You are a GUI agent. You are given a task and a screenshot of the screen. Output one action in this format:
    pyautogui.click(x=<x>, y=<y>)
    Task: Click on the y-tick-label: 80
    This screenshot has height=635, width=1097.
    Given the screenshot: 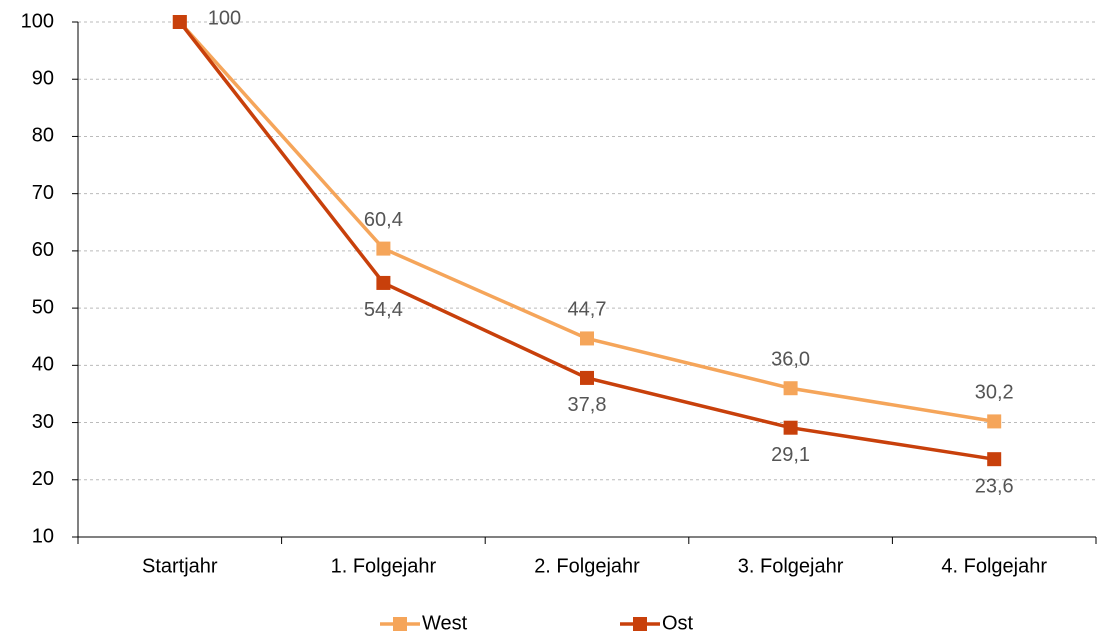 What is the action you would take?
    pyautogui.click(x=43, y=136)
    